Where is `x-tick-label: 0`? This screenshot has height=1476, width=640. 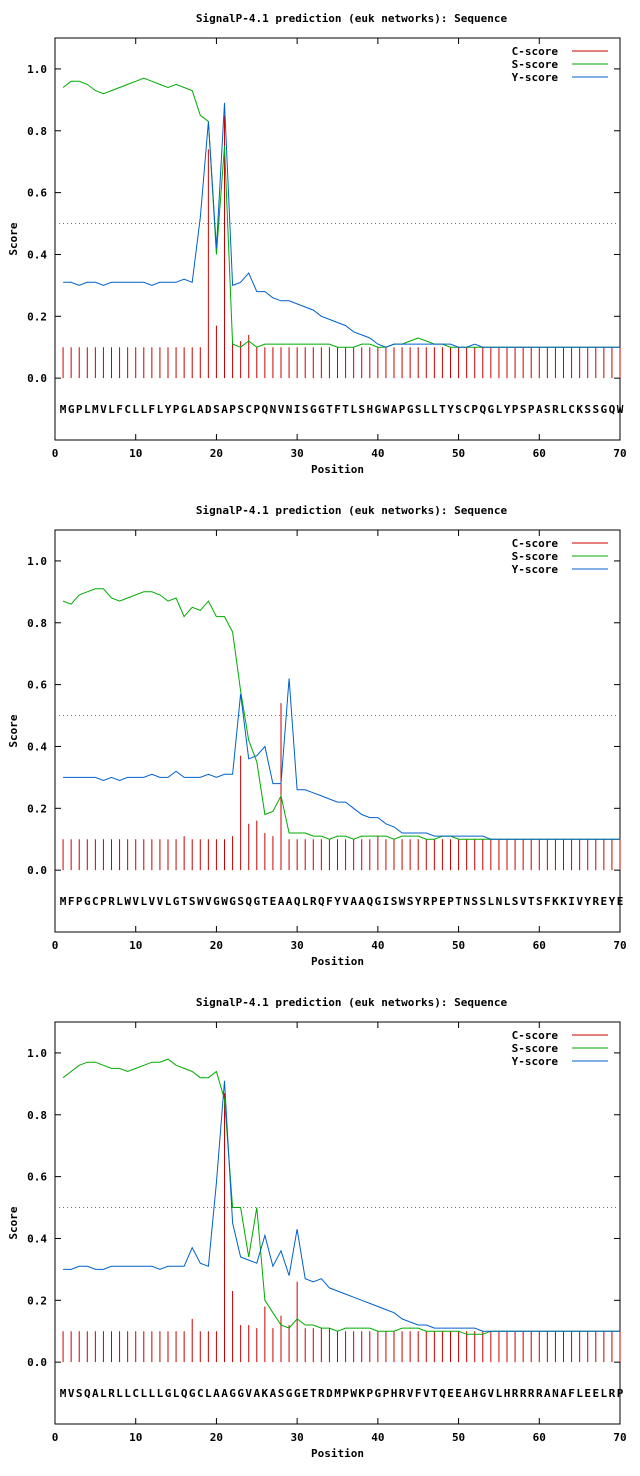
x-tick-label: 0 is located at coordinates (55, 1437).